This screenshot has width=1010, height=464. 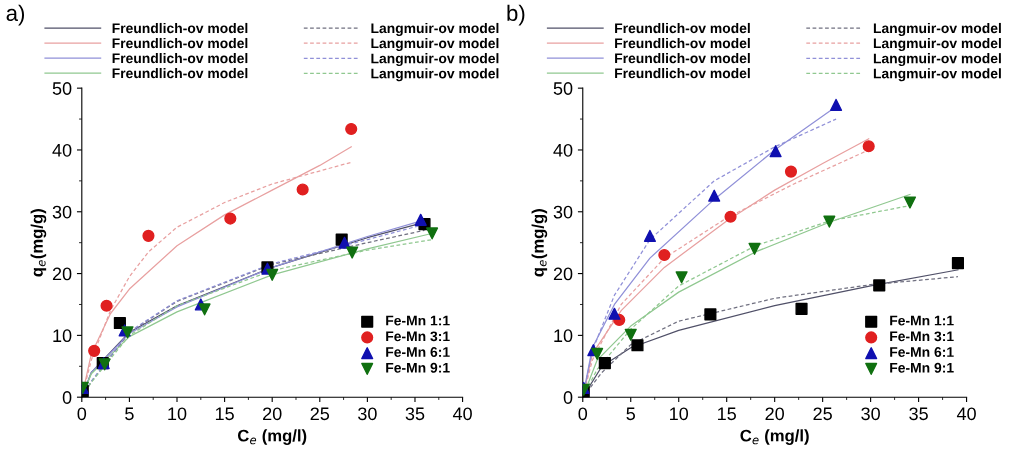 I want to click on chart-title: a), so click(x=15, y=15).